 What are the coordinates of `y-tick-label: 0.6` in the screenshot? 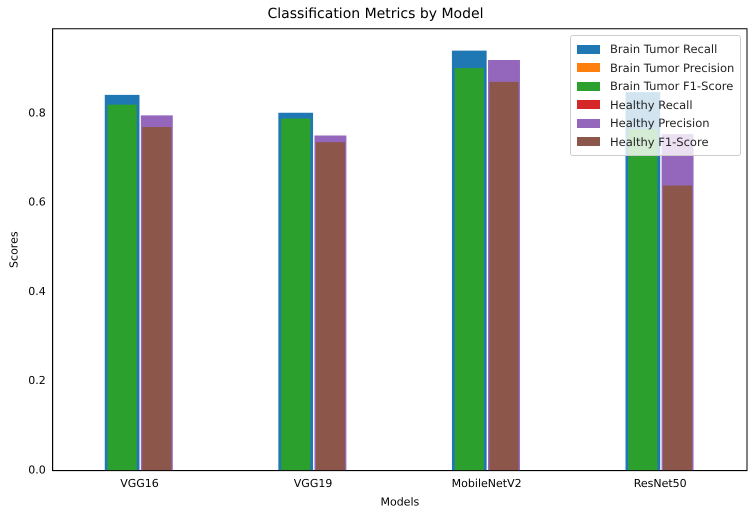 It's located at (37, 202).